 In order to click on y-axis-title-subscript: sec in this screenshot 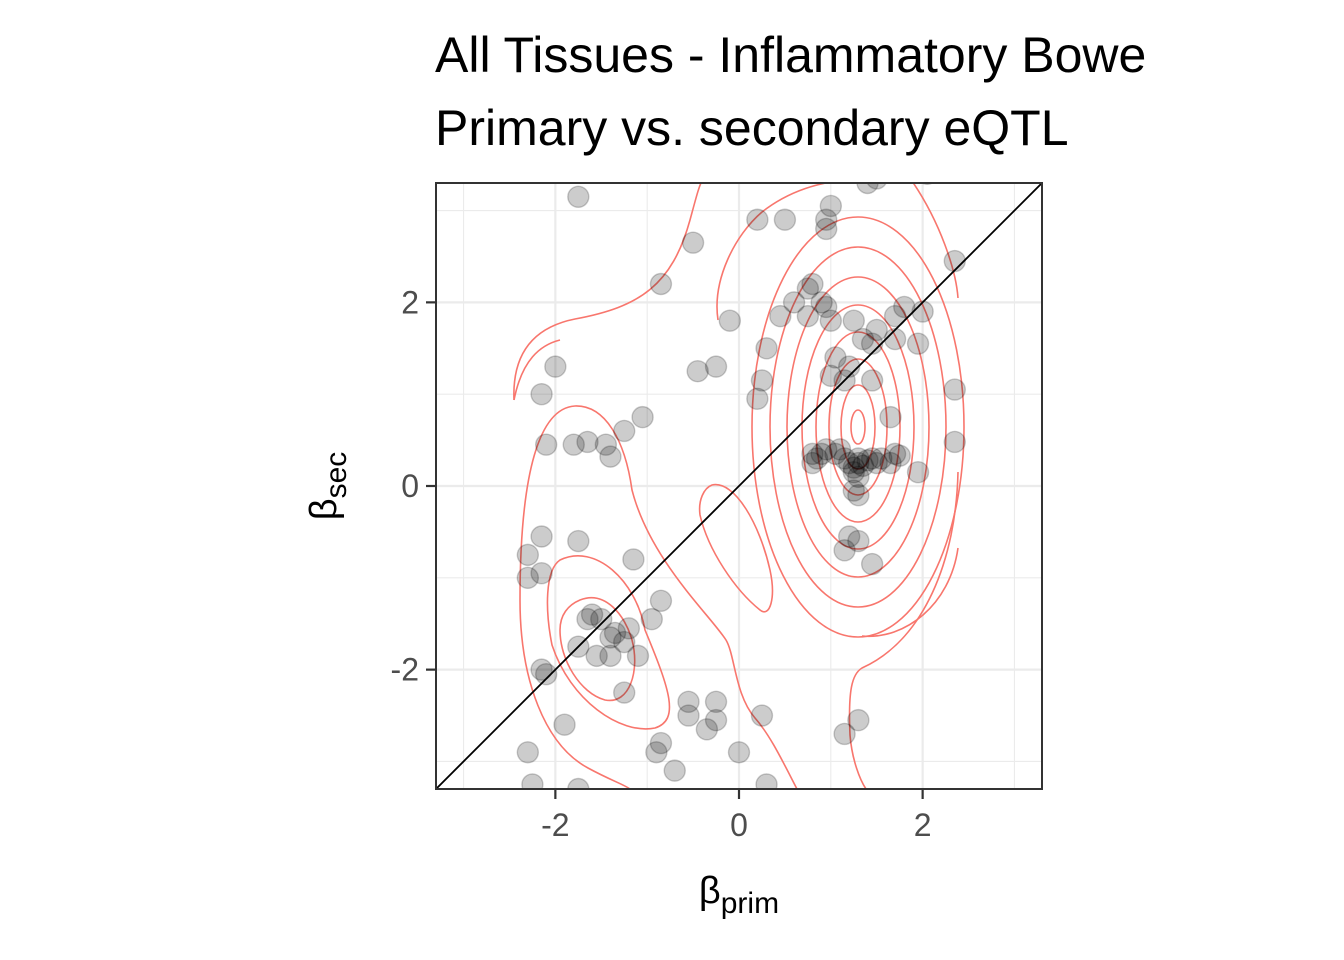, I will do `click(336, 475)`.